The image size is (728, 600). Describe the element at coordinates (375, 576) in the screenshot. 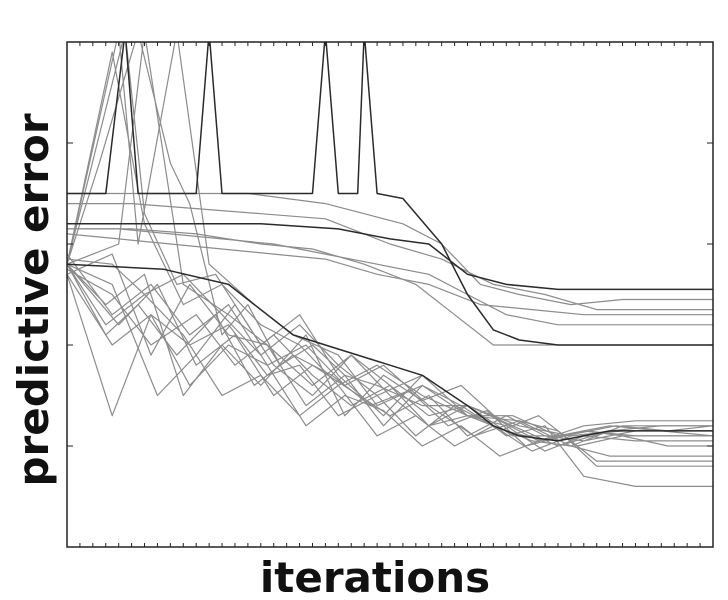

I see `x-axis-label: iterations` at that location.